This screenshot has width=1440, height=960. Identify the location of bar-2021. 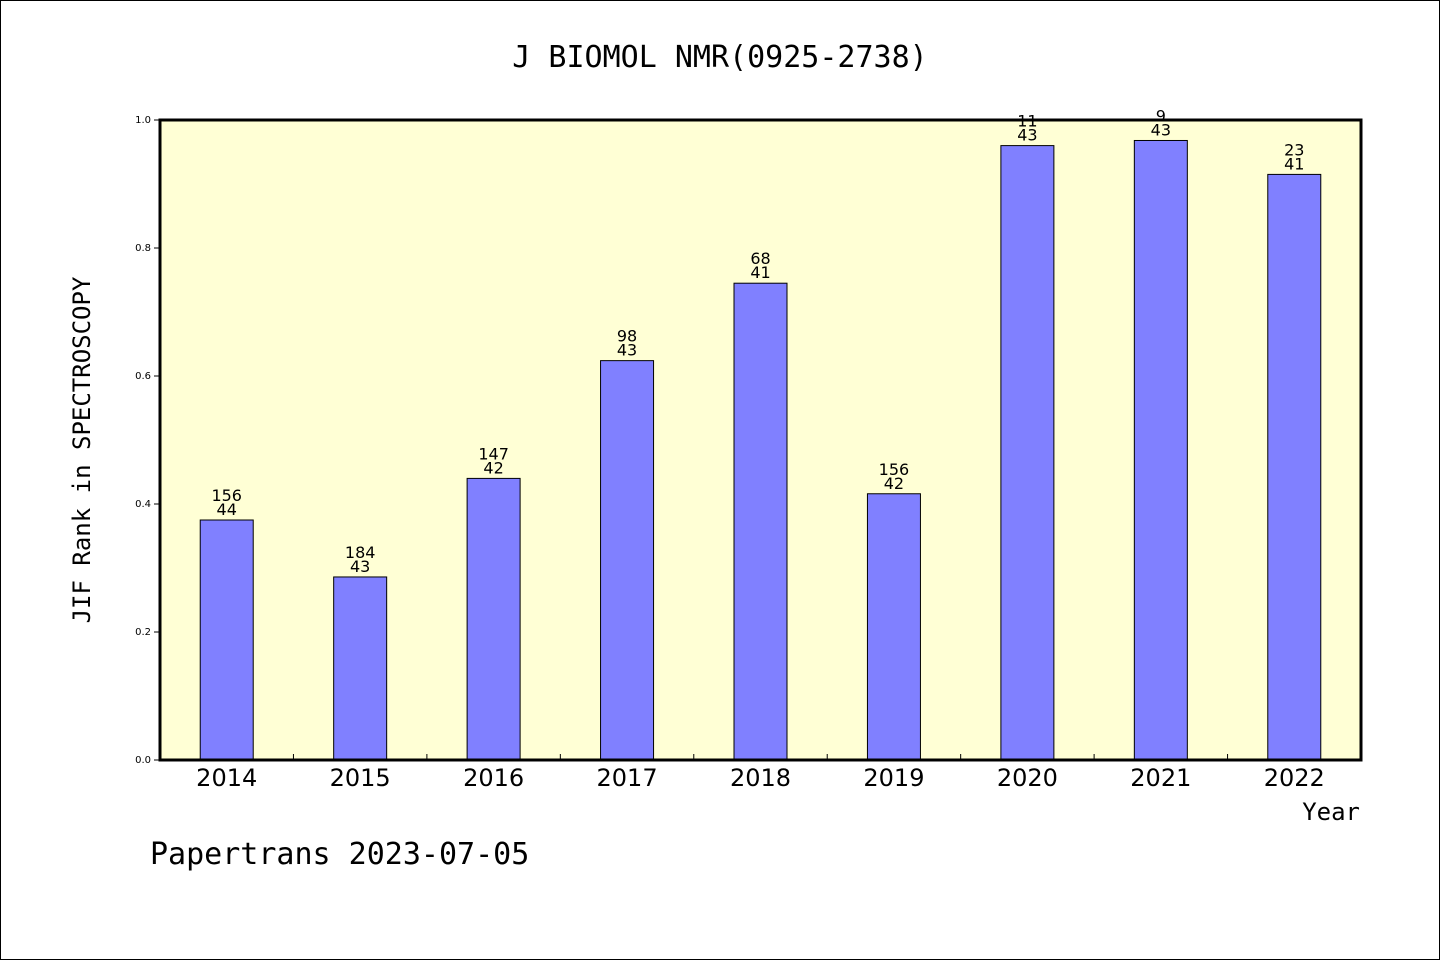
(1160, 450).